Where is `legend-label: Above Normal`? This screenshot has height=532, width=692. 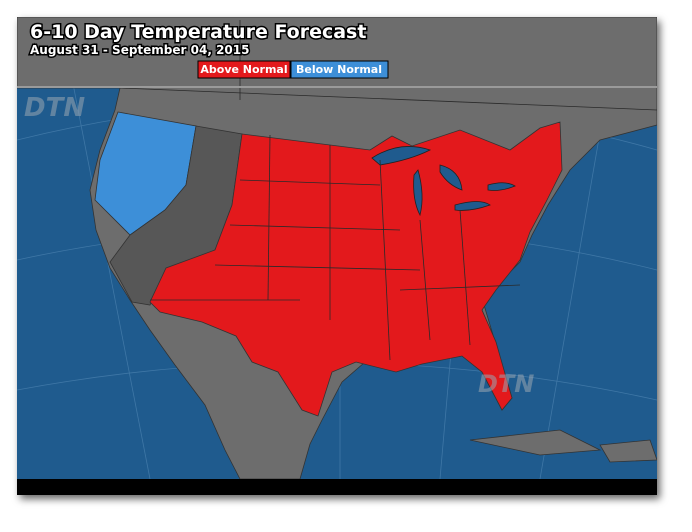 legend-label: Above Normal is located at coordinates (243, 69).